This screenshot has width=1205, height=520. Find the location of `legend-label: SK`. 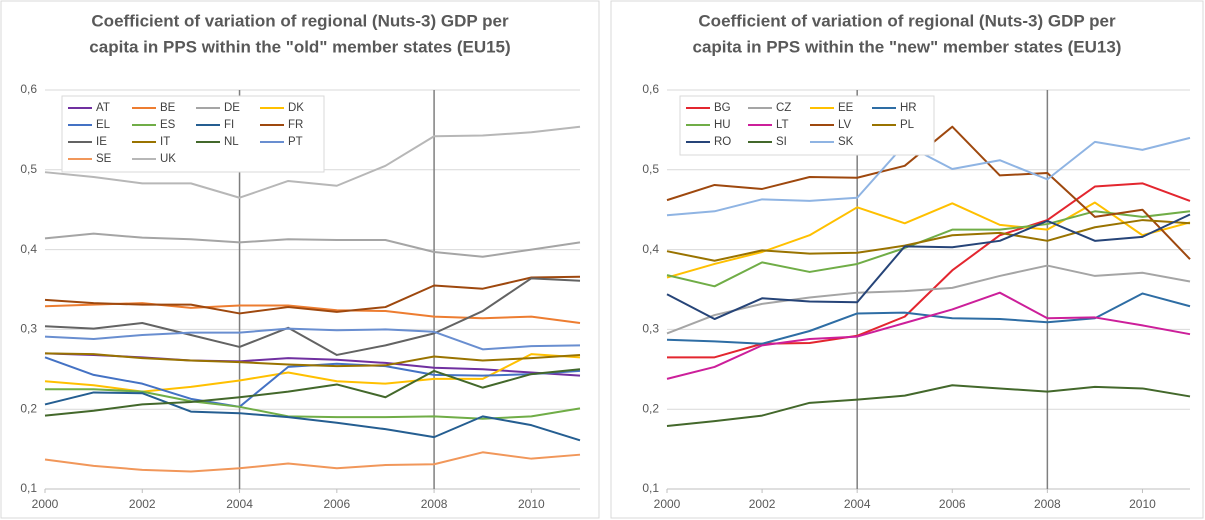

legend-label: SK is located at coordinates (846, 142).